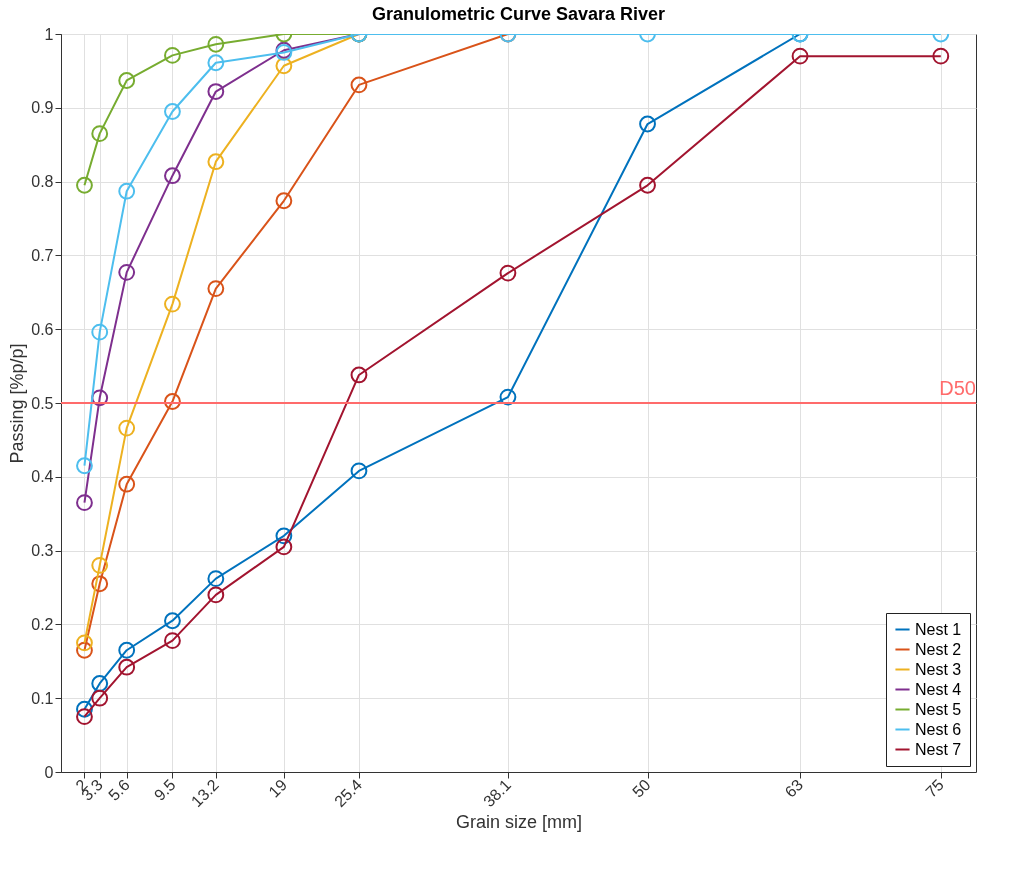 This screenshot has height=870, width=1011. I want to click on x-tick-label: 75, so click(935, 788).